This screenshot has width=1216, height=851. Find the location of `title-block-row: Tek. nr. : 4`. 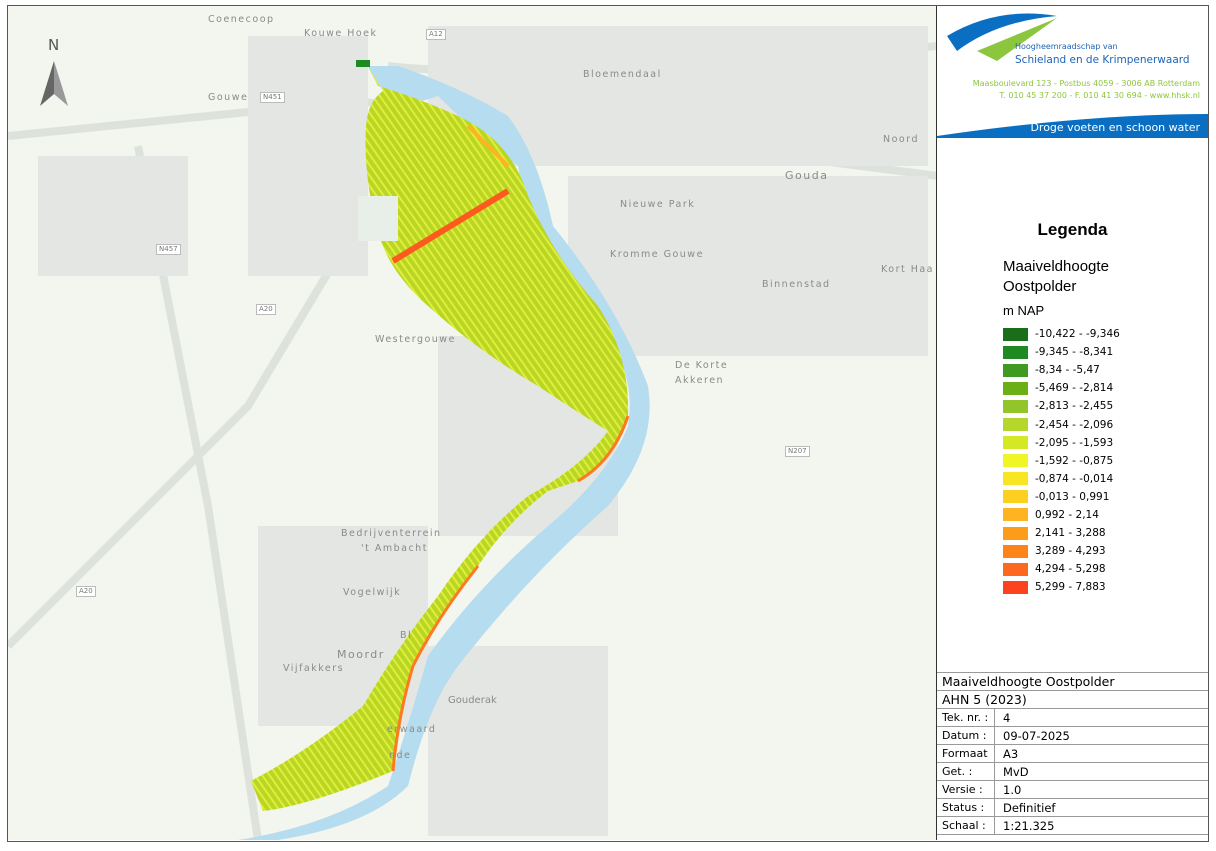

title-block-row: Tek. nr. : 4 is located at coordinates (1072, 718).